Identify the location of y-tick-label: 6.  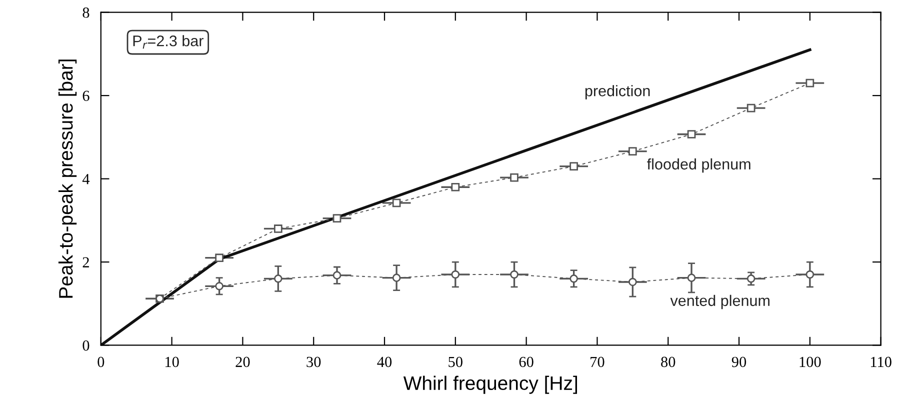
(86, 96).